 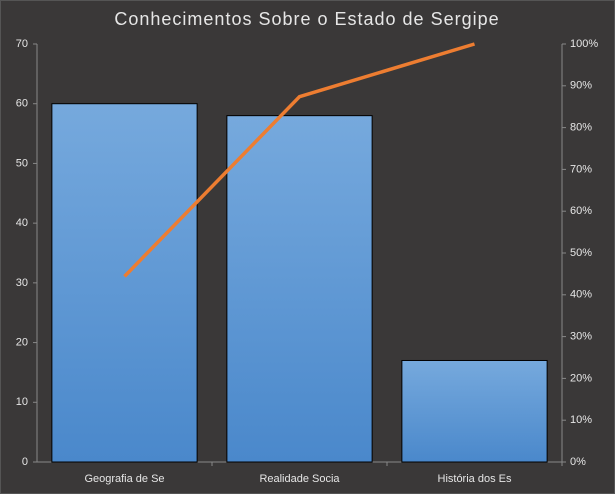 I want to click on y-tick-label: 0, so click(x=25, y=462).